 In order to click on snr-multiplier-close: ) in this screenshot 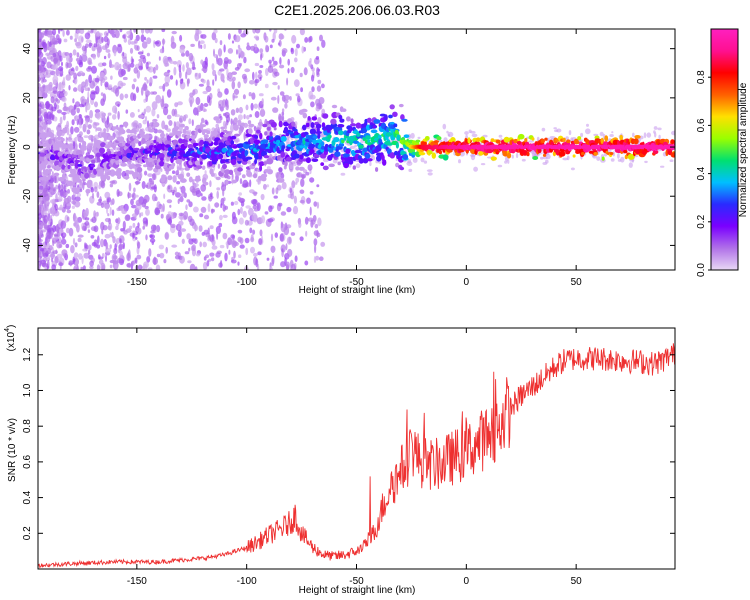, I will do `click(11, 326)`.